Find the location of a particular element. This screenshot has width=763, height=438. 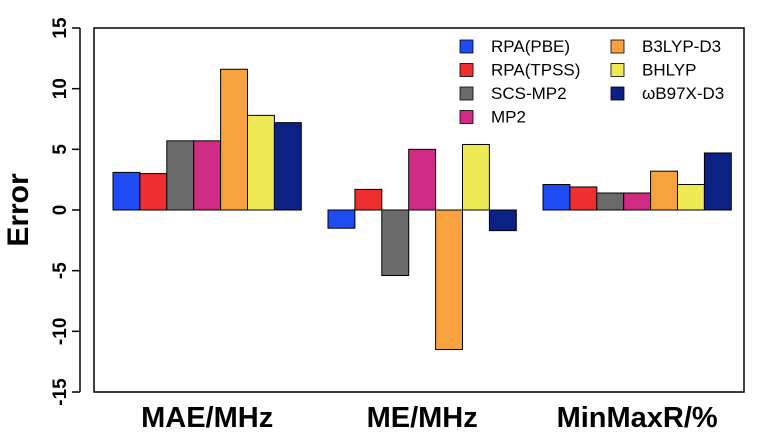

y-tick-label: 15 is located at coordinates (60, 28).